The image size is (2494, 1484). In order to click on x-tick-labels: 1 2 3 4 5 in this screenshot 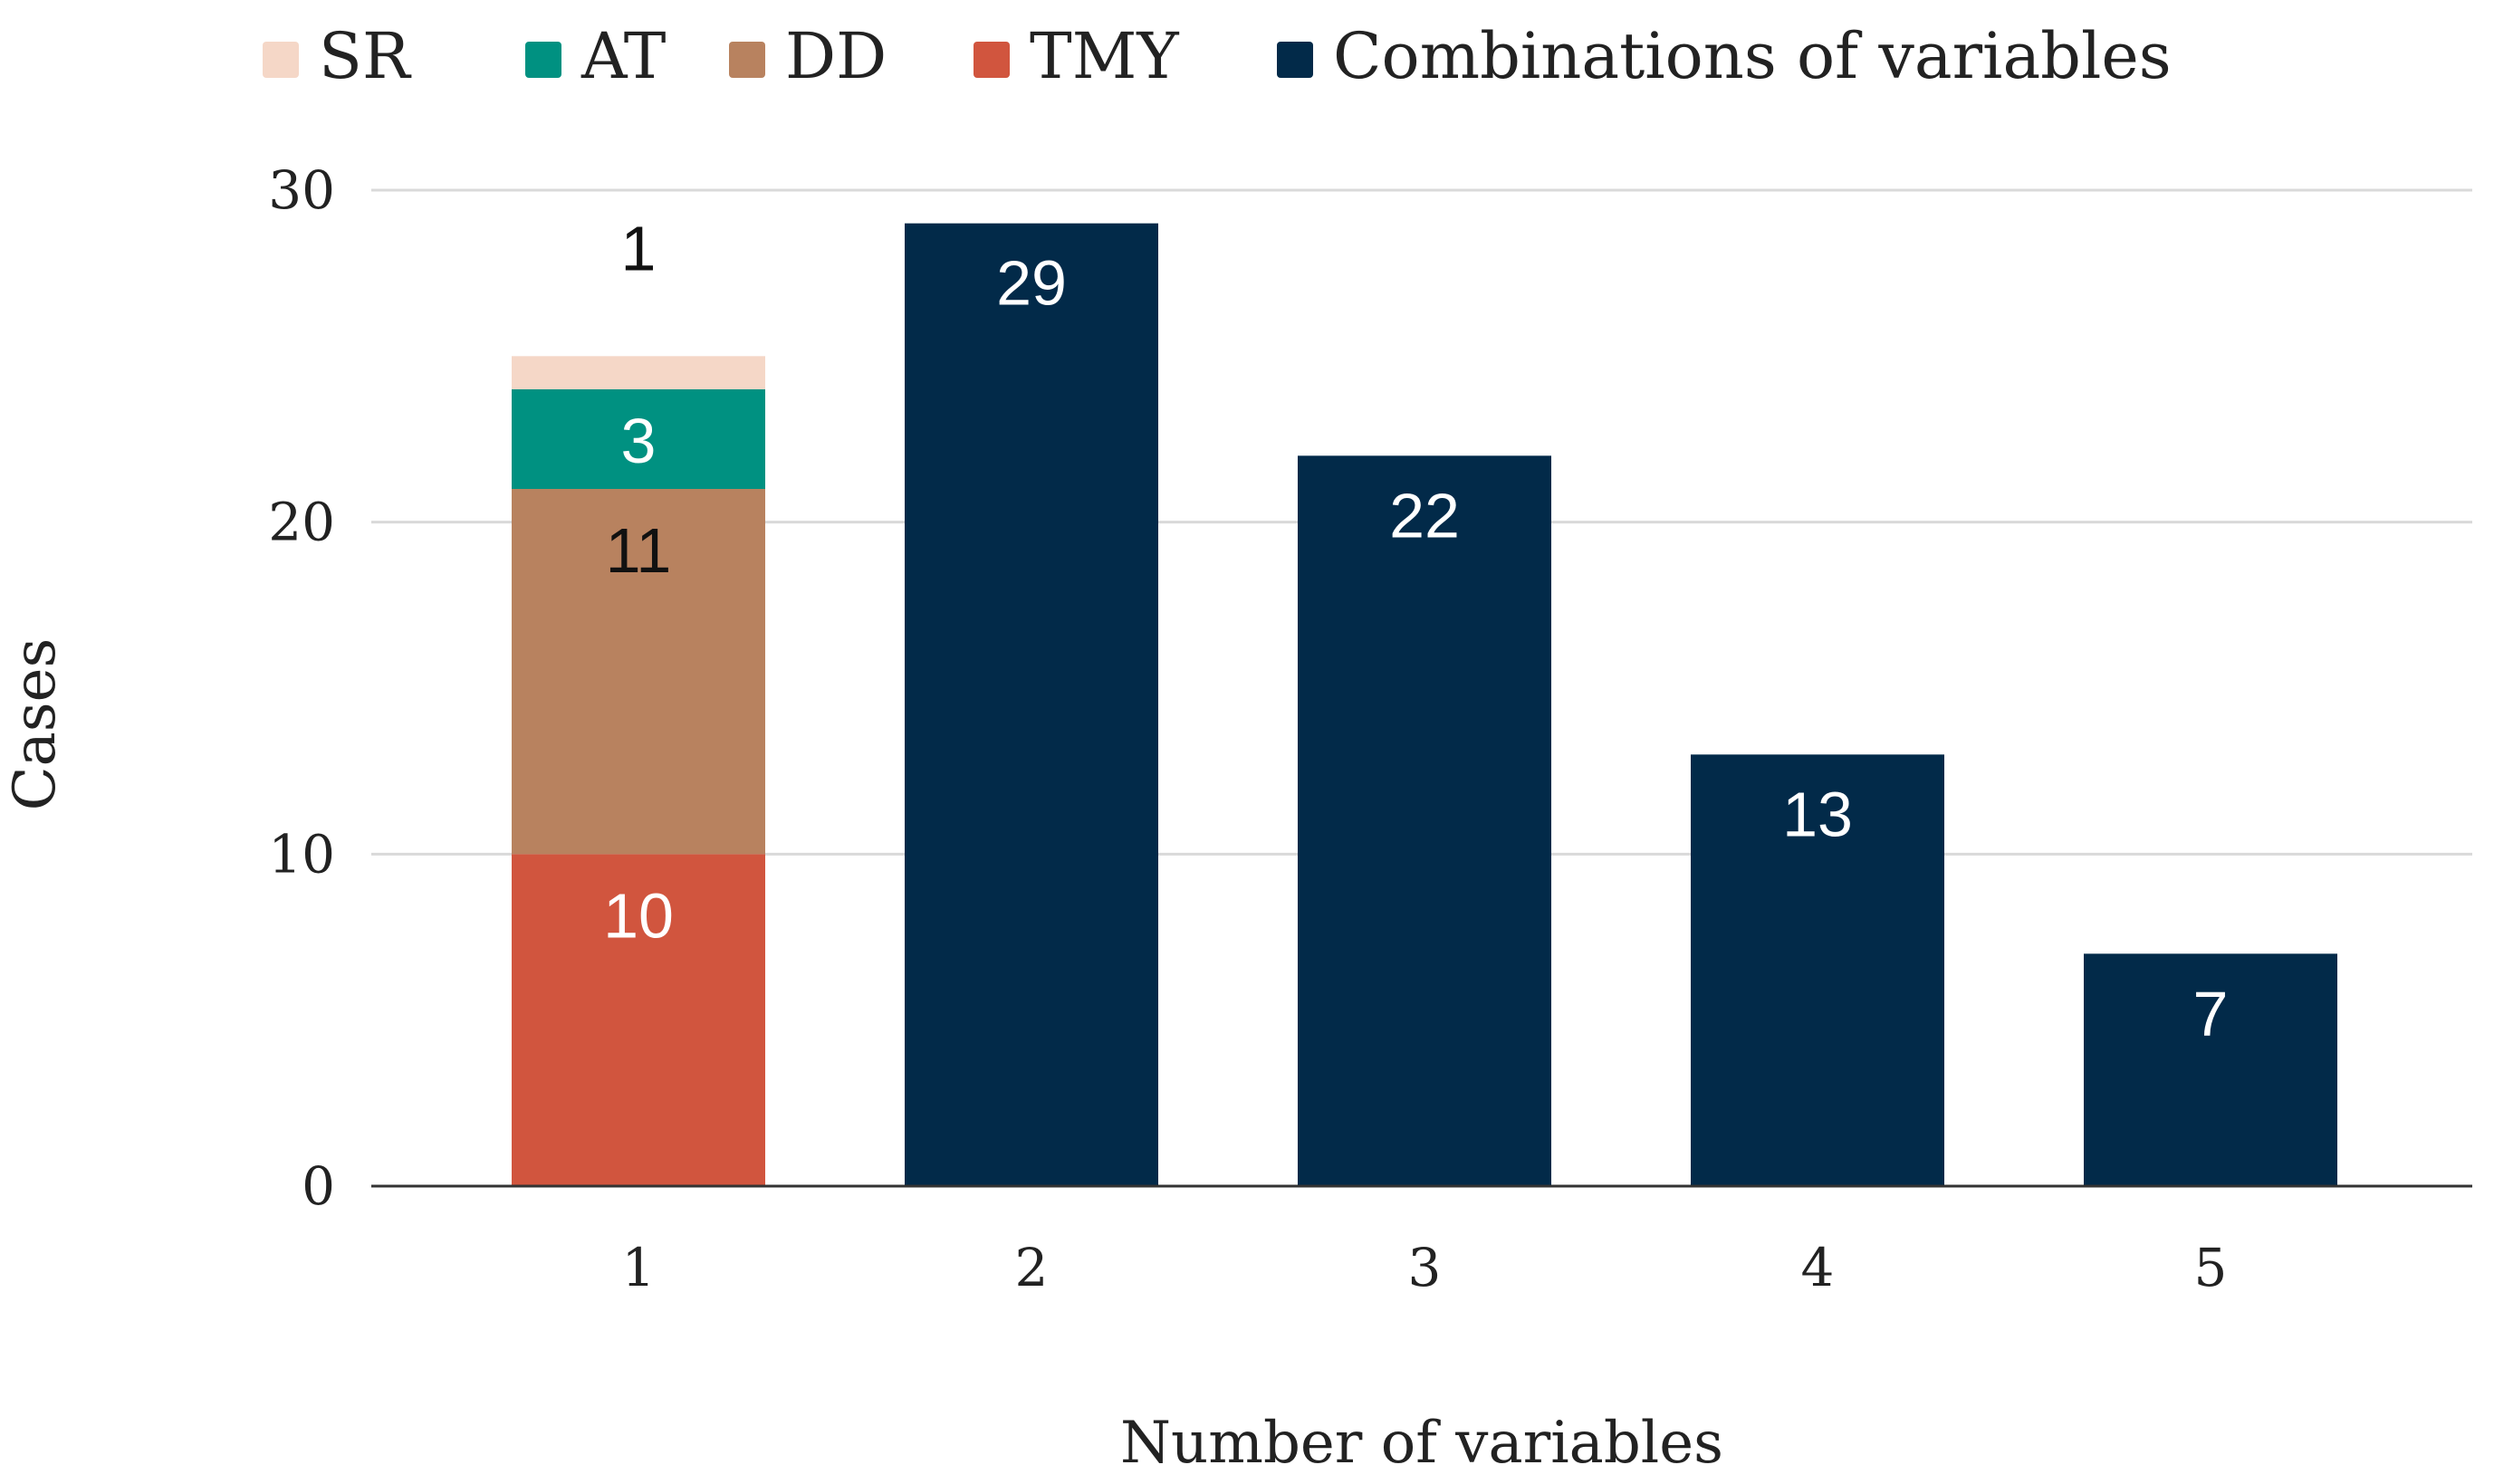, I will do `click(1425, 1267)`.